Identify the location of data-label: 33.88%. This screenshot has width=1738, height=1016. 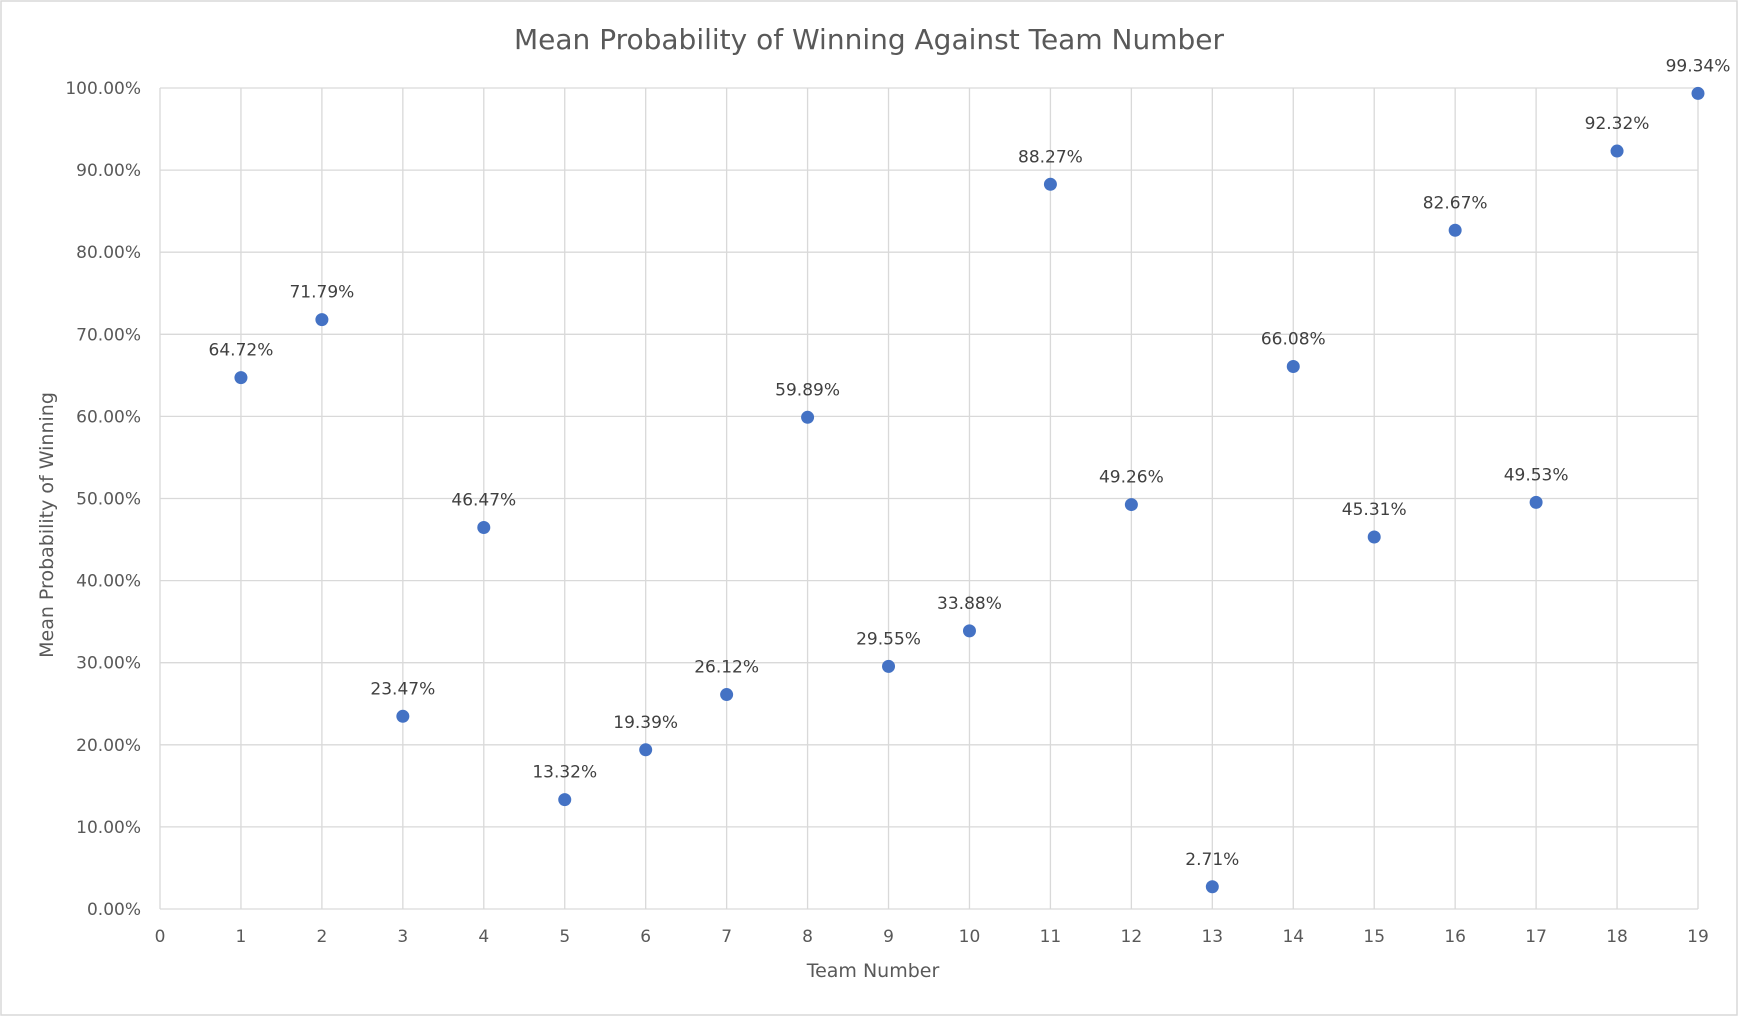
(969, 604).